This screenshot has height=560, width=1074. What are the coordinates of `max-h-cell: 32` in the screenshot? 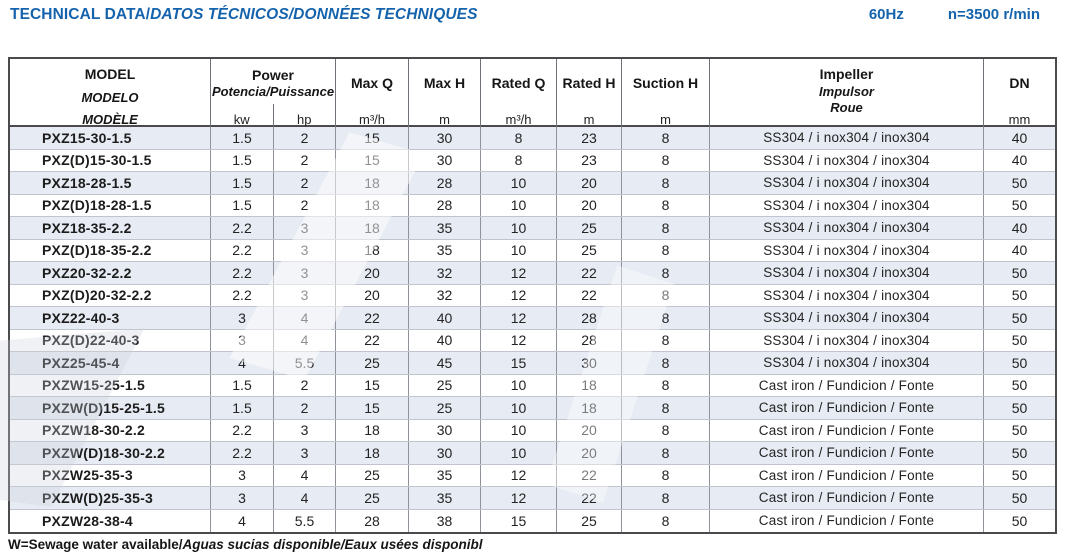 It's located at (445, 273).